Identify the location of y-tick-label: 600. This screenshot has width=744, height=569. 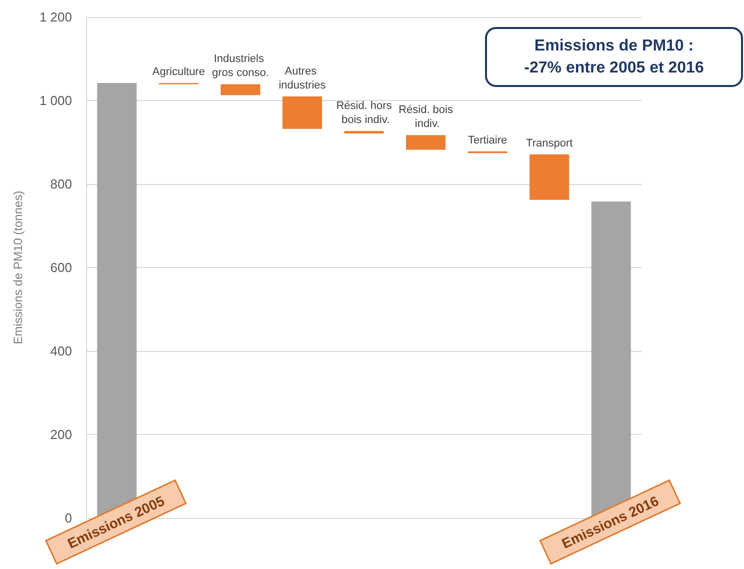
(61, 267).